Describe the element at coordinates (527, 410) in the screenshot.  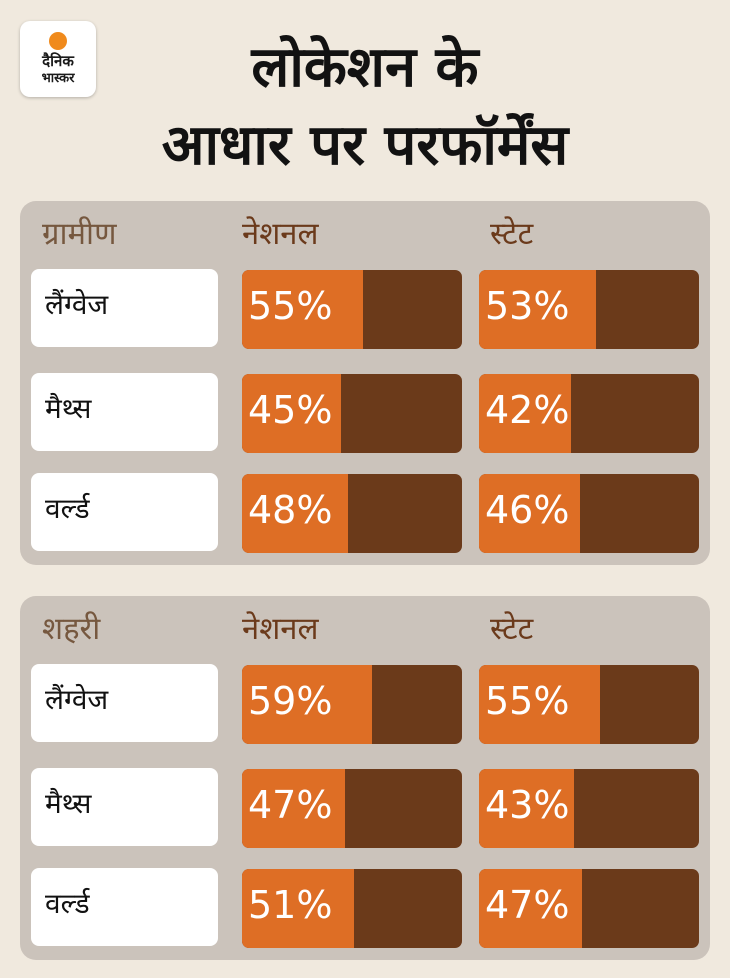
I see `bar-value-label: 42%` at that location.